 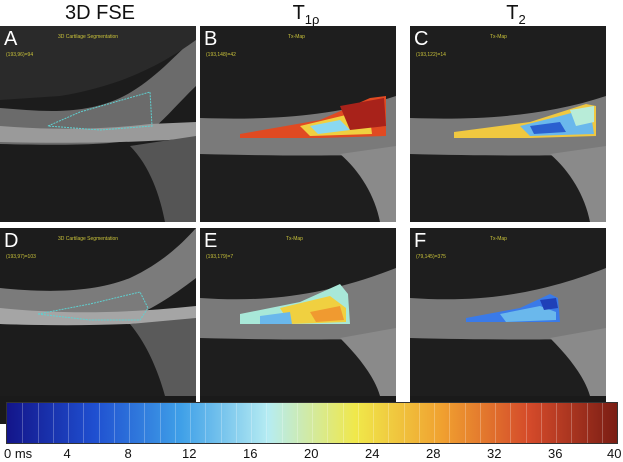 What do you see at coordinates (311, 453) in the screenshot?
I see `colorbar-tick: 20` at bounding box center [311, 453].